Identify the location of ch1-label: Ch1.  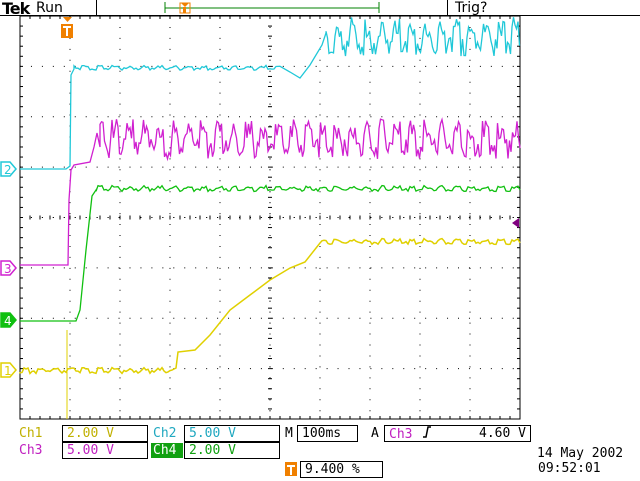
(31, 433).